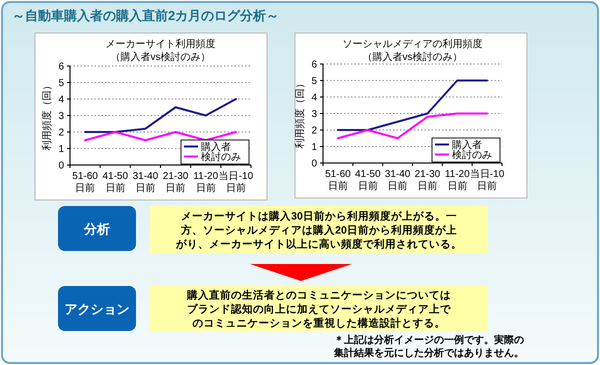 This screenshot has height=365, width=600. Describe the element at coordinates (97, 309) in the screenshot. I see `text: アクション` at that location.